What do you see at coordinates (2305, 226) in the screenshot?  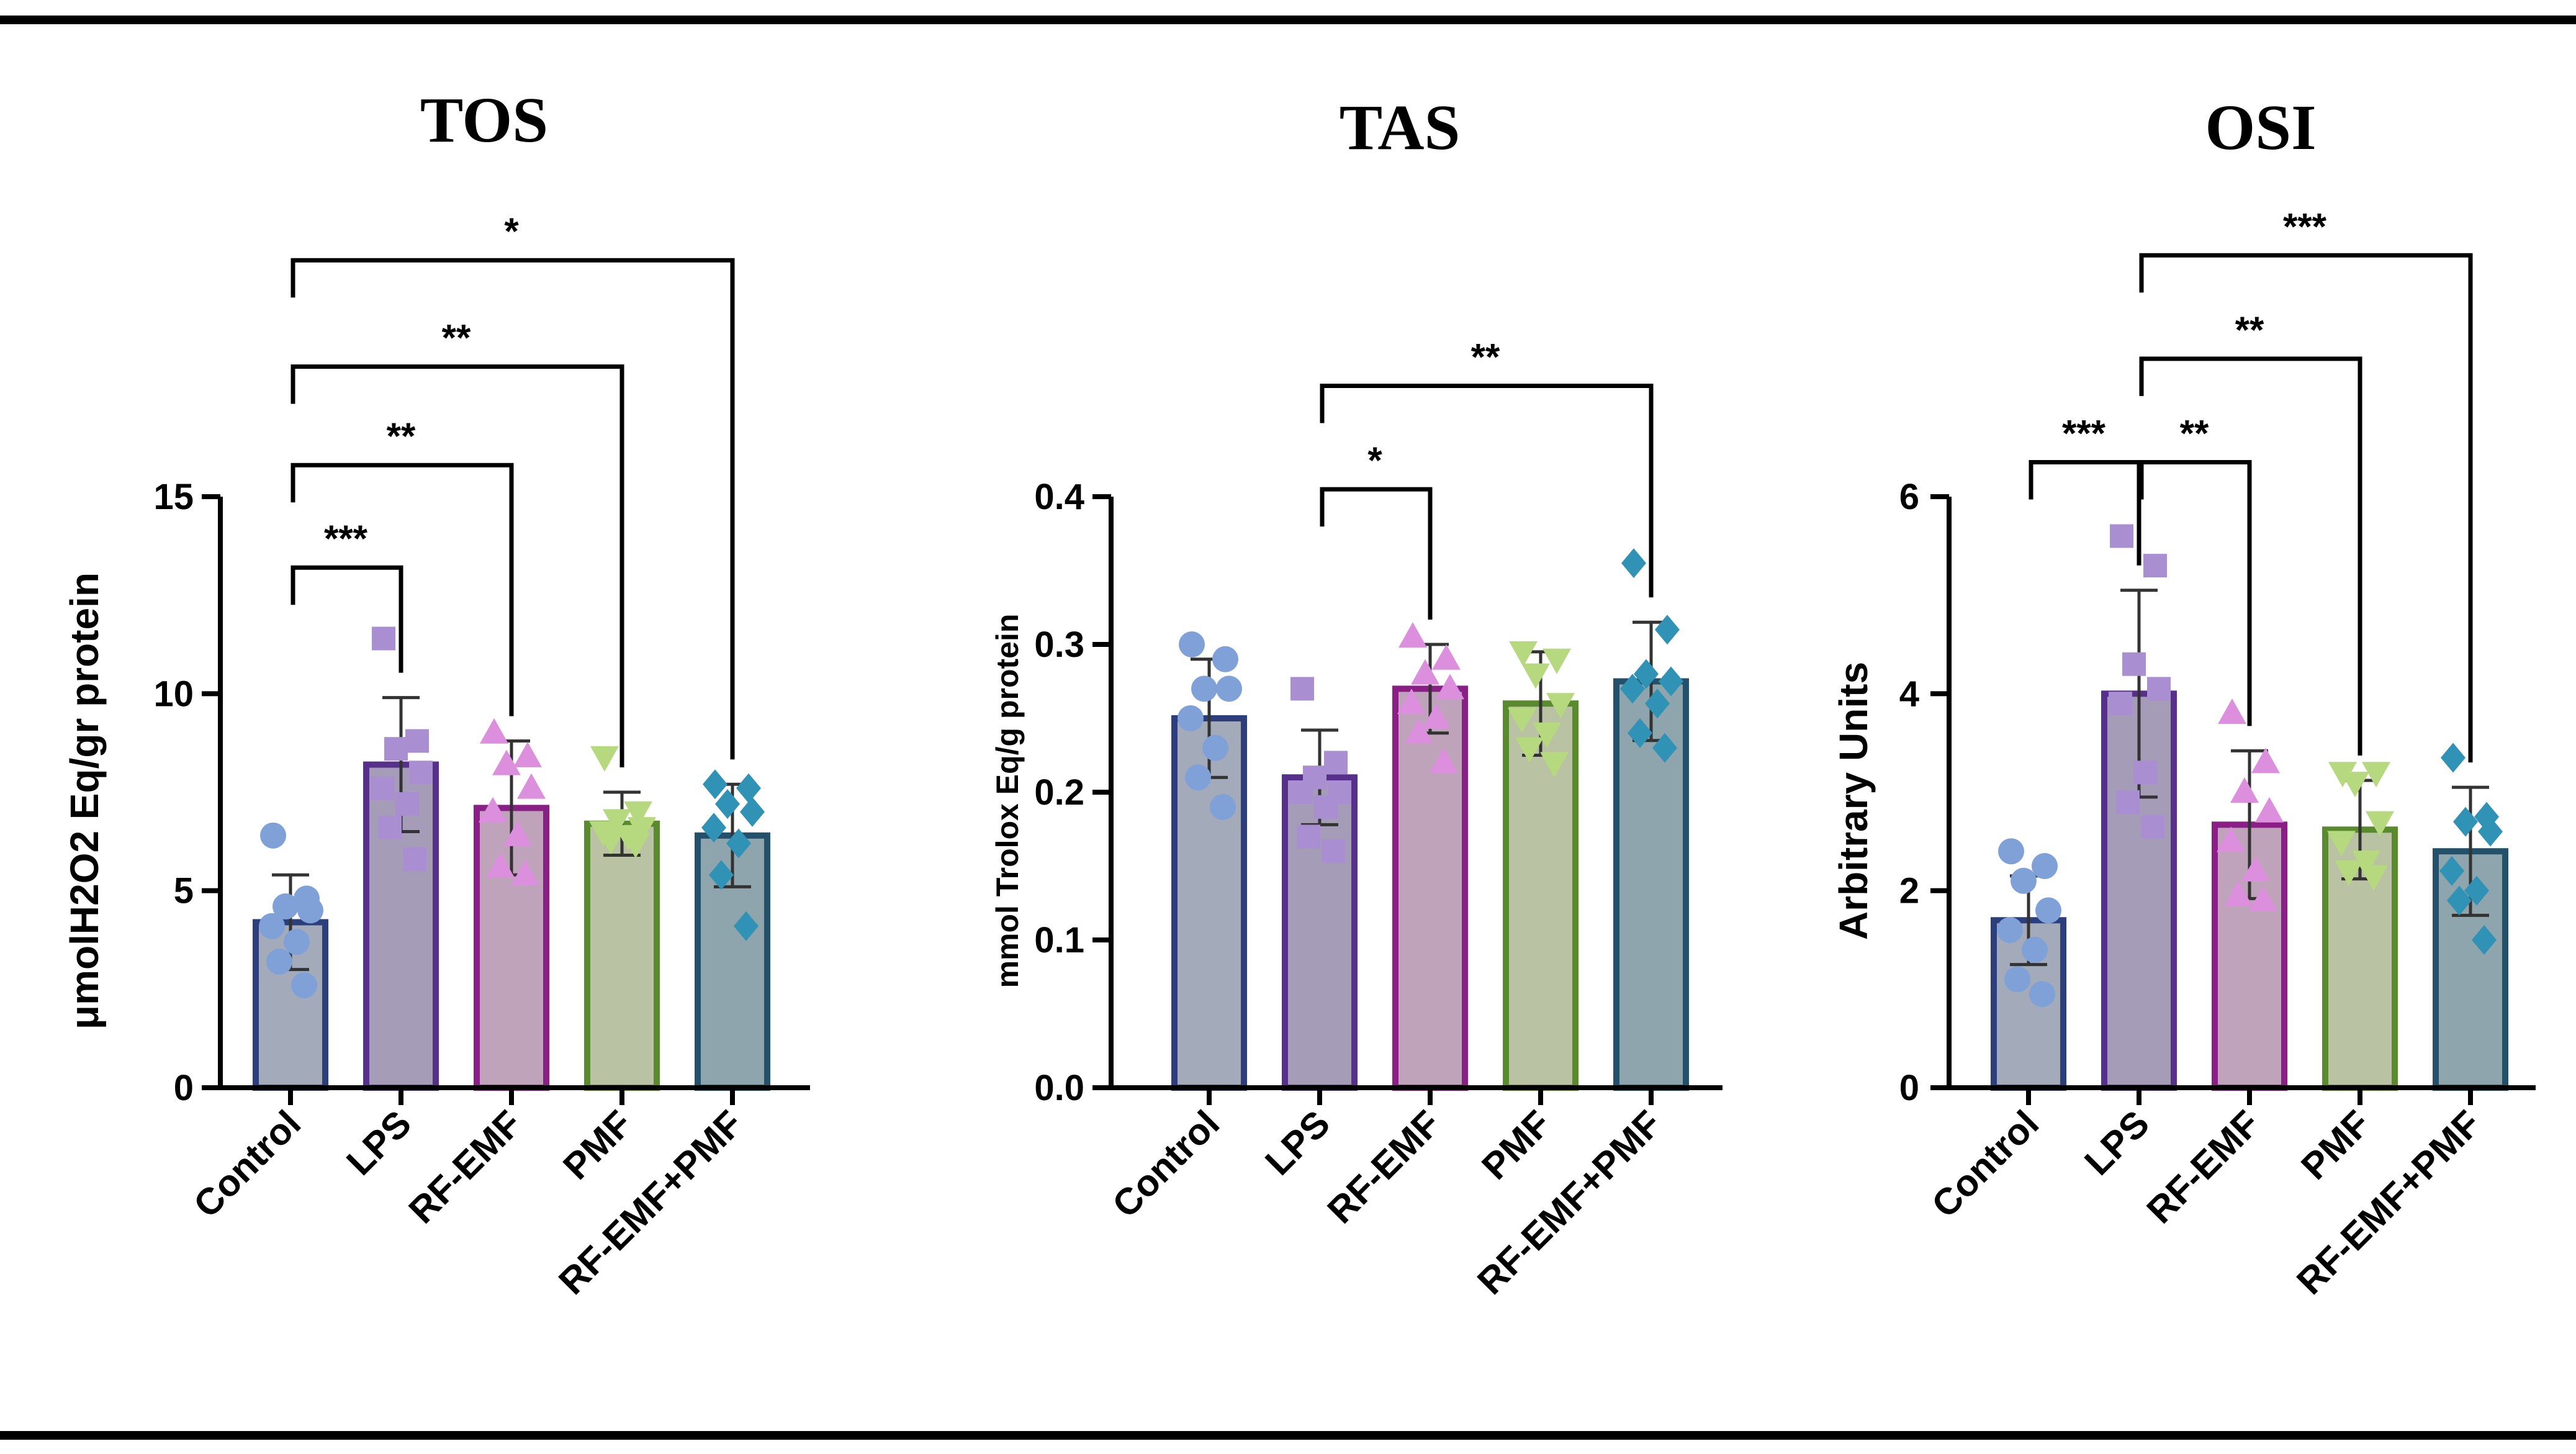 I see `osi-significance-label-3: ***` at bounding box center [2305, 226].